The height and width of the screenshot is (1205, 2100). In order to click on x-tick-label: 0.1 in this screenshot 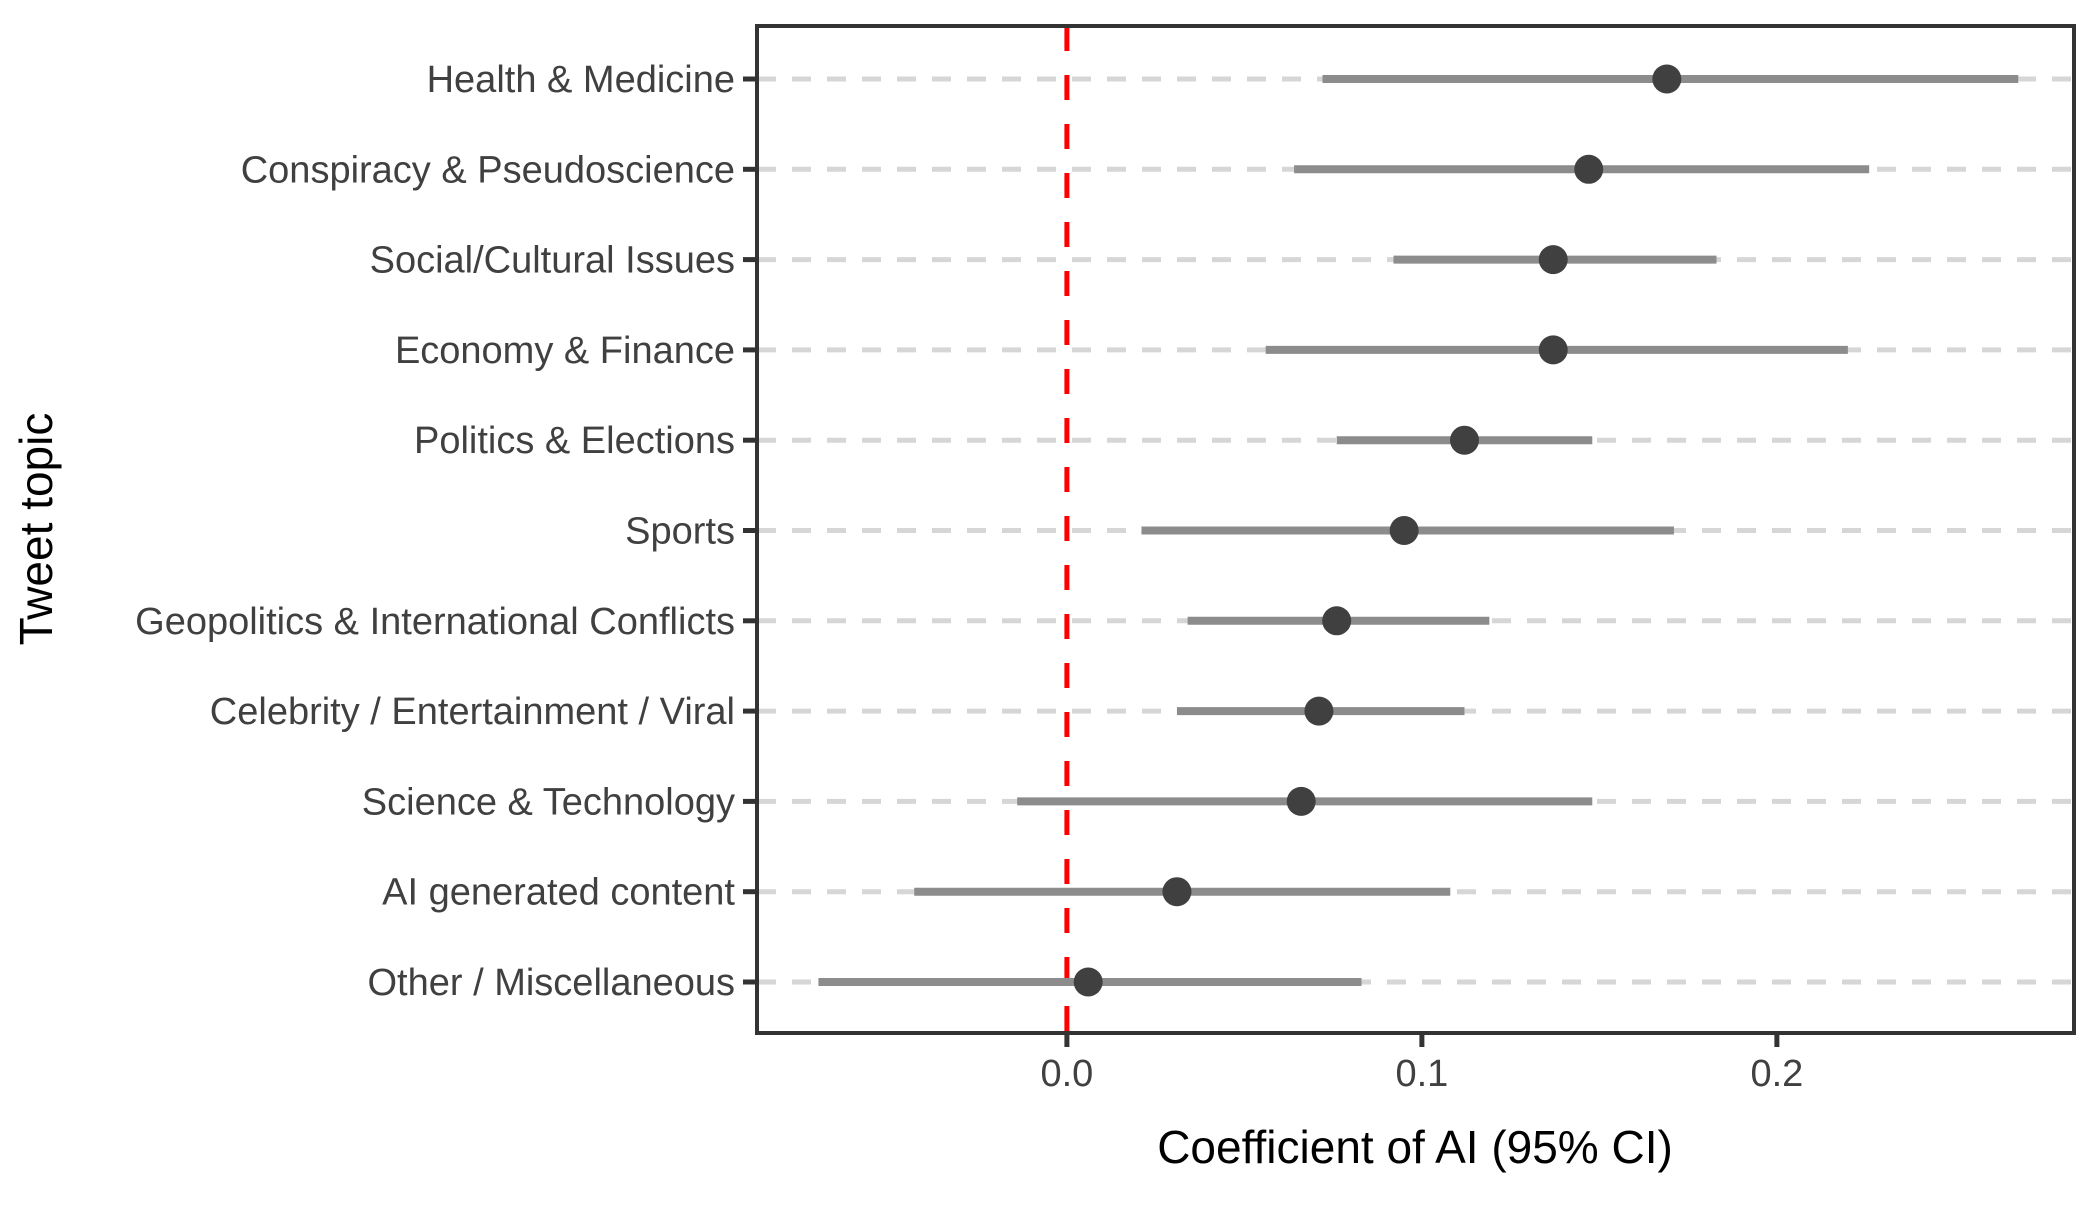, I will do `click(1421, 1074)`.